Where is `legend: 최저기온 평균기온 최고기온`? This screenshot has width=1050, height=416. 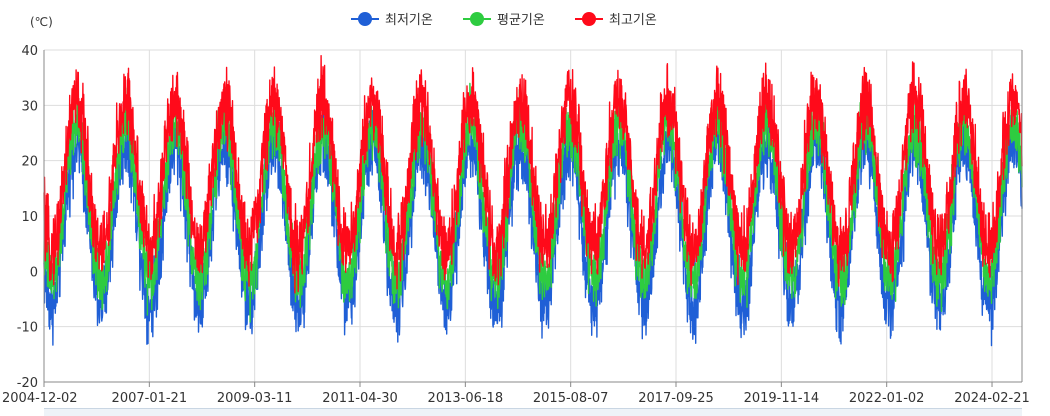 legend: 최저기온 평균기온 최고기온 is located at coordinates (504, 20).